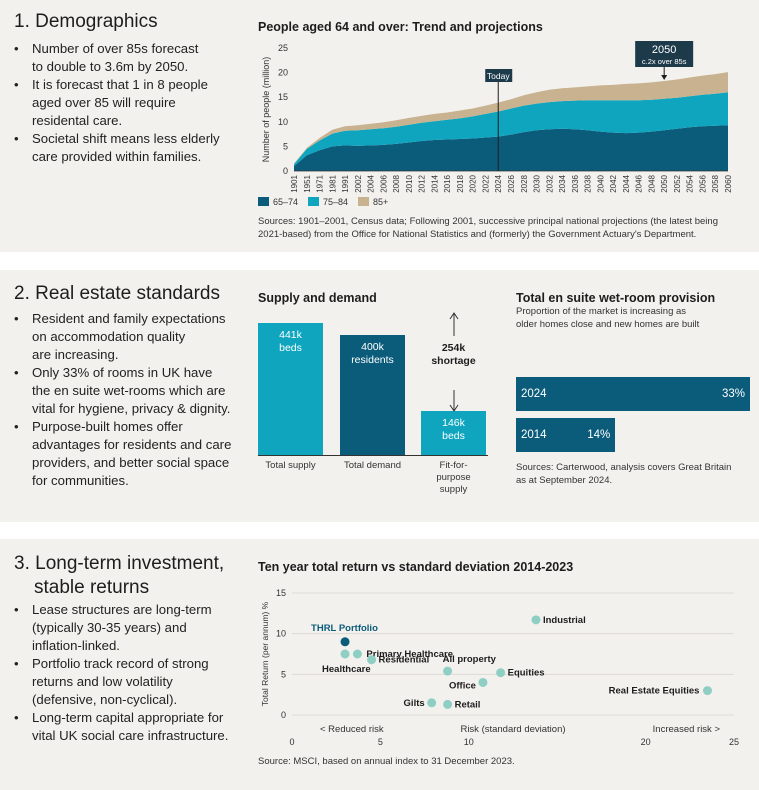  What do you see at coordinates (352, 729) in the screenshot?
I see `x-annotation-reduced: < Reduced risk` at bounding box center [352, 729].